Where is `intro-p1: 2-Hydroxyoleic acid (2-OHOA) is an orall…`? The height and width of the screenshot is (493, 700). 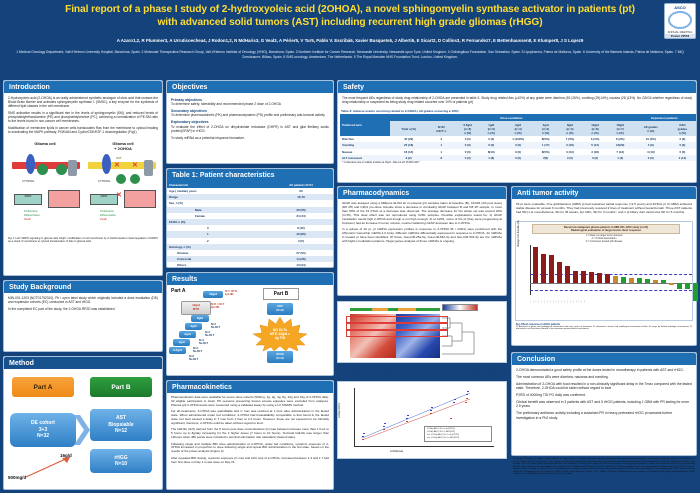
intro-p1: 2-Hydroxyoleic acid (2-OHOA) is an orall… is located at coordinates (83, 102).